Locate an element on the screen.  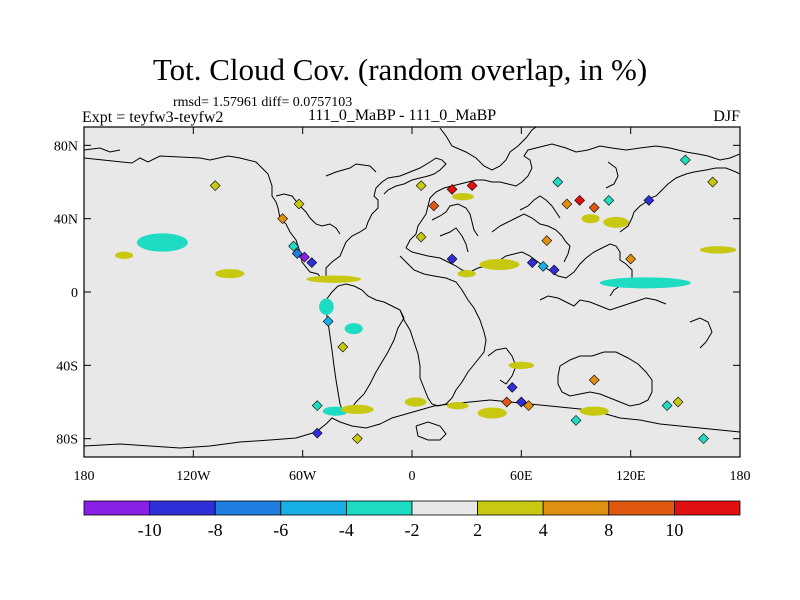
colorbar-label: 2 is located at coordinates (477, 530).